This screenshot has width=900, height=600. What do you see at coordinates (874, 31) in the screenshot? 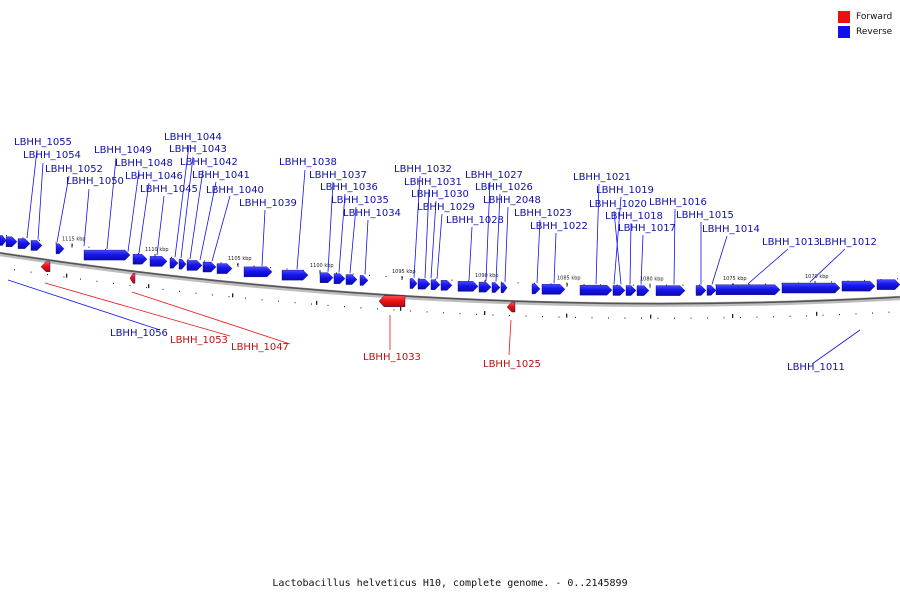
I see `legend-reverse-label: Reverse` at bounding box center [874, 31].